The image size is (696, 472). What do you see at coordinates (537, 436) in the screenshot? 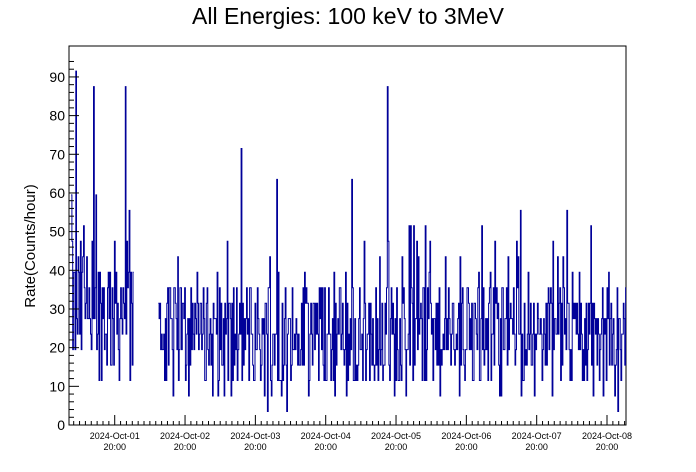
I see `x-tick-label-date: 2024-Oct-07` at bounding box center [537, 436].